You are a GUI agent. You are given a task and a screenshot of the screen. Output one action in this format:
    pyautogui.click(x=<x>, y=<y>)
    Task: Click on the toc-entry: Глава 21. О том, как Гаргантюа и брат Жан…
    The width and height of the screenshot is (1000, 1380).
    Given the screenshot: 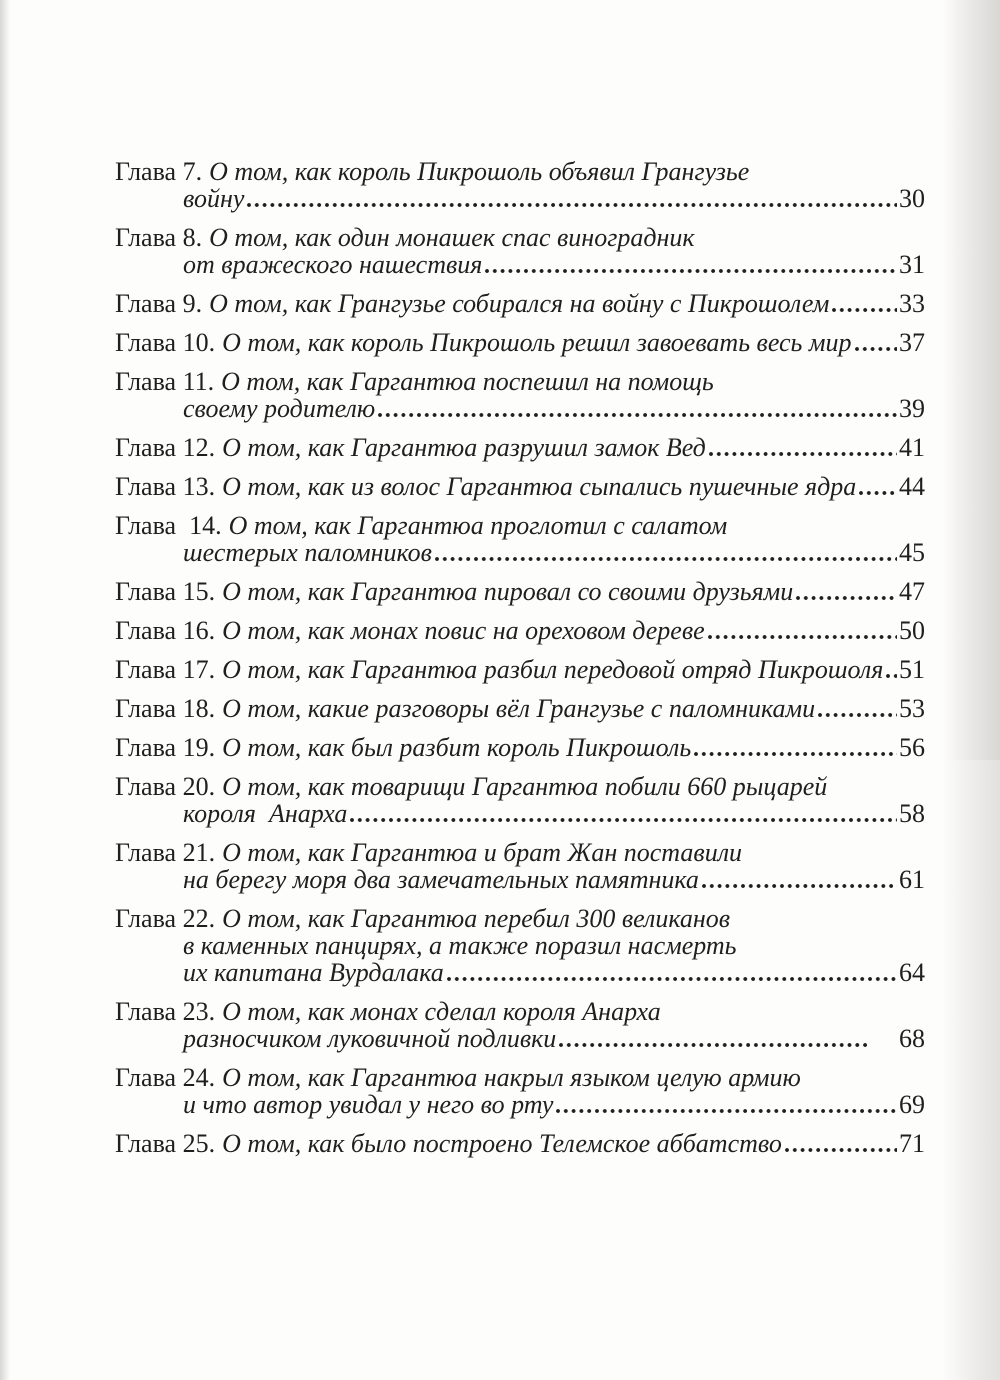 What is the action you would take?
    pyautogui.click(x=520, y=866)
    